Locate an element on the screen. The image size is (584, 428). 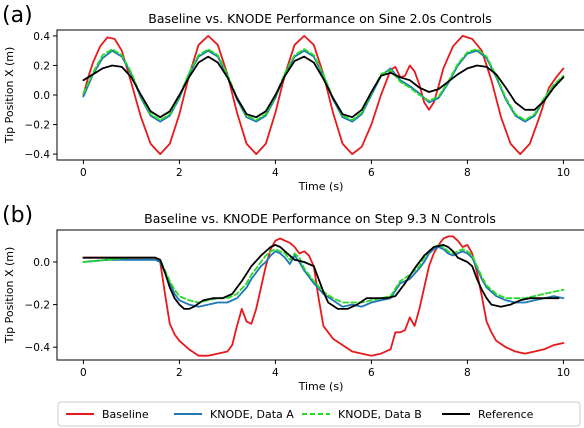
y-tick-label: 0.4 is located at coordinates (41, 37).